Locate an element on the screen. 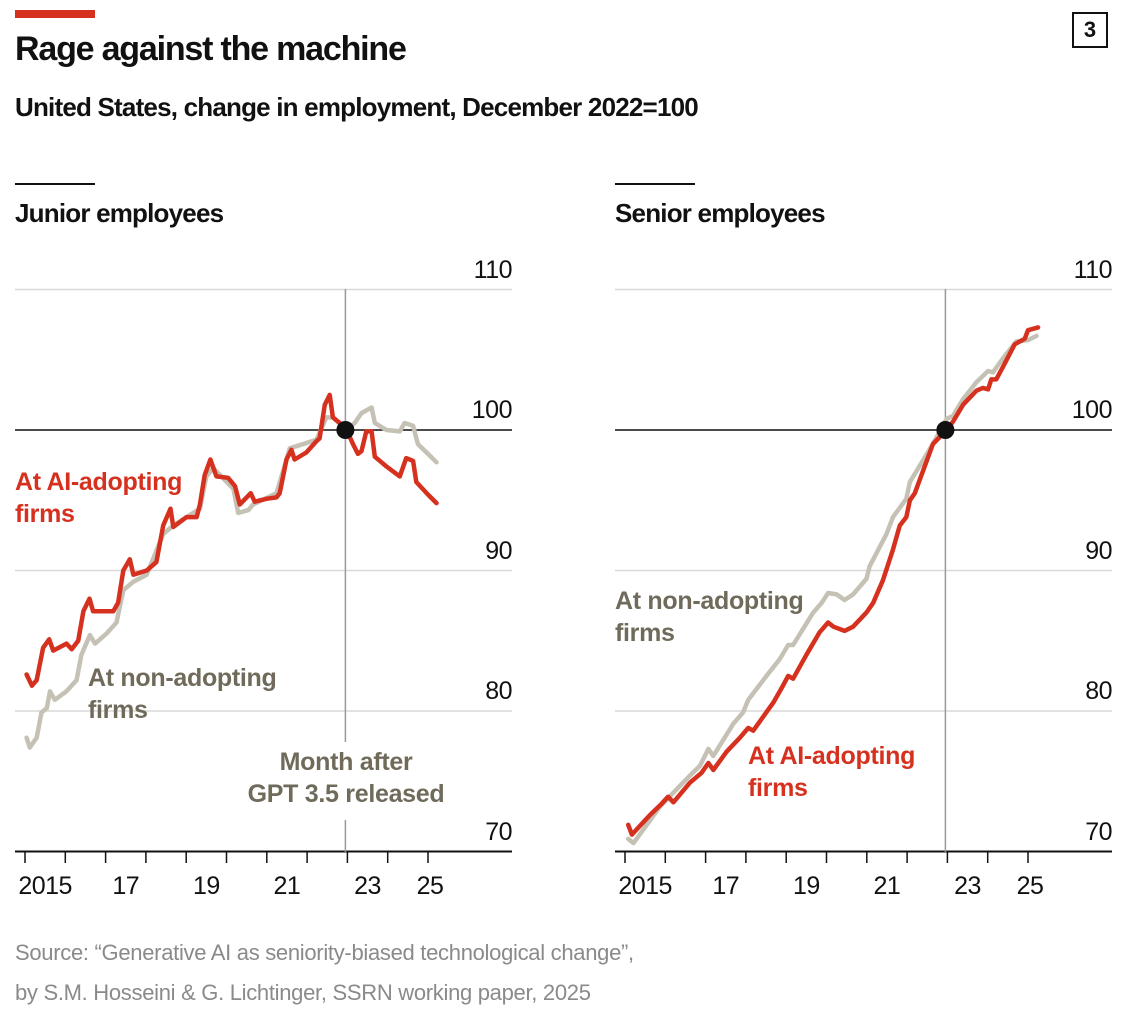  chart-number-badge: 3 is located at coordinates (1090, 30).